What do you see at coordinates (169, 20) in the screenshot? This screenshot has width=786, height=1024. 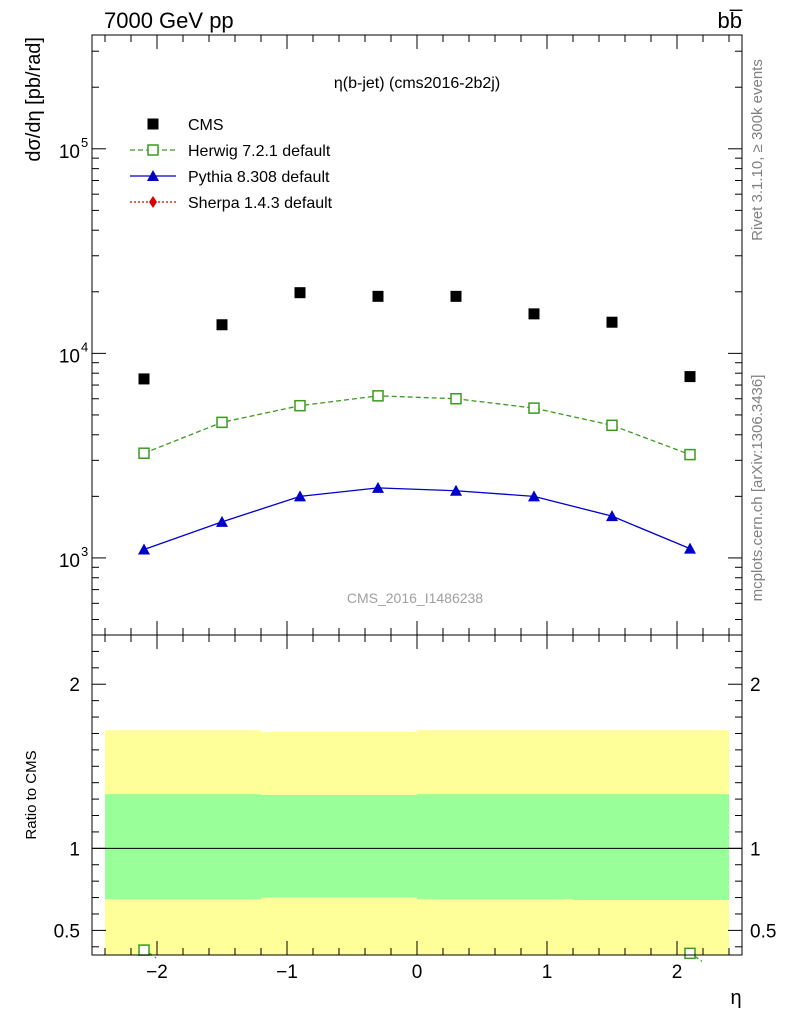 I see `header-left-label: 7000 GeV pp` at bounding box center [169, 20].